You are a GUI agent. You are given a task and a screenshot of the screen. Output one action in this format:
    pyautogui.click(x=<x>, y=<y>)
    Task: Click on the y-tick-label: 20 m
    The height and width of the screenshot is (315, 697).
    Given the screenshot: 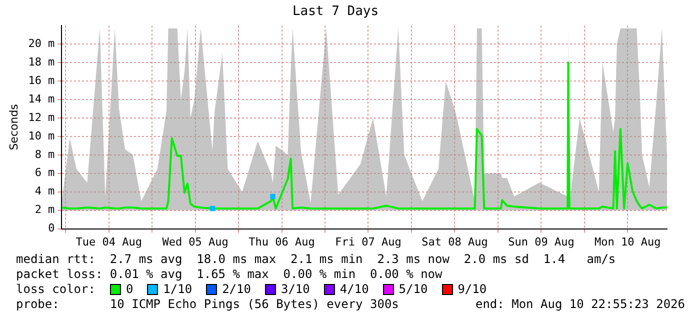 What is the action you would take?
    pyautogui.click(x=42, y=43)
    